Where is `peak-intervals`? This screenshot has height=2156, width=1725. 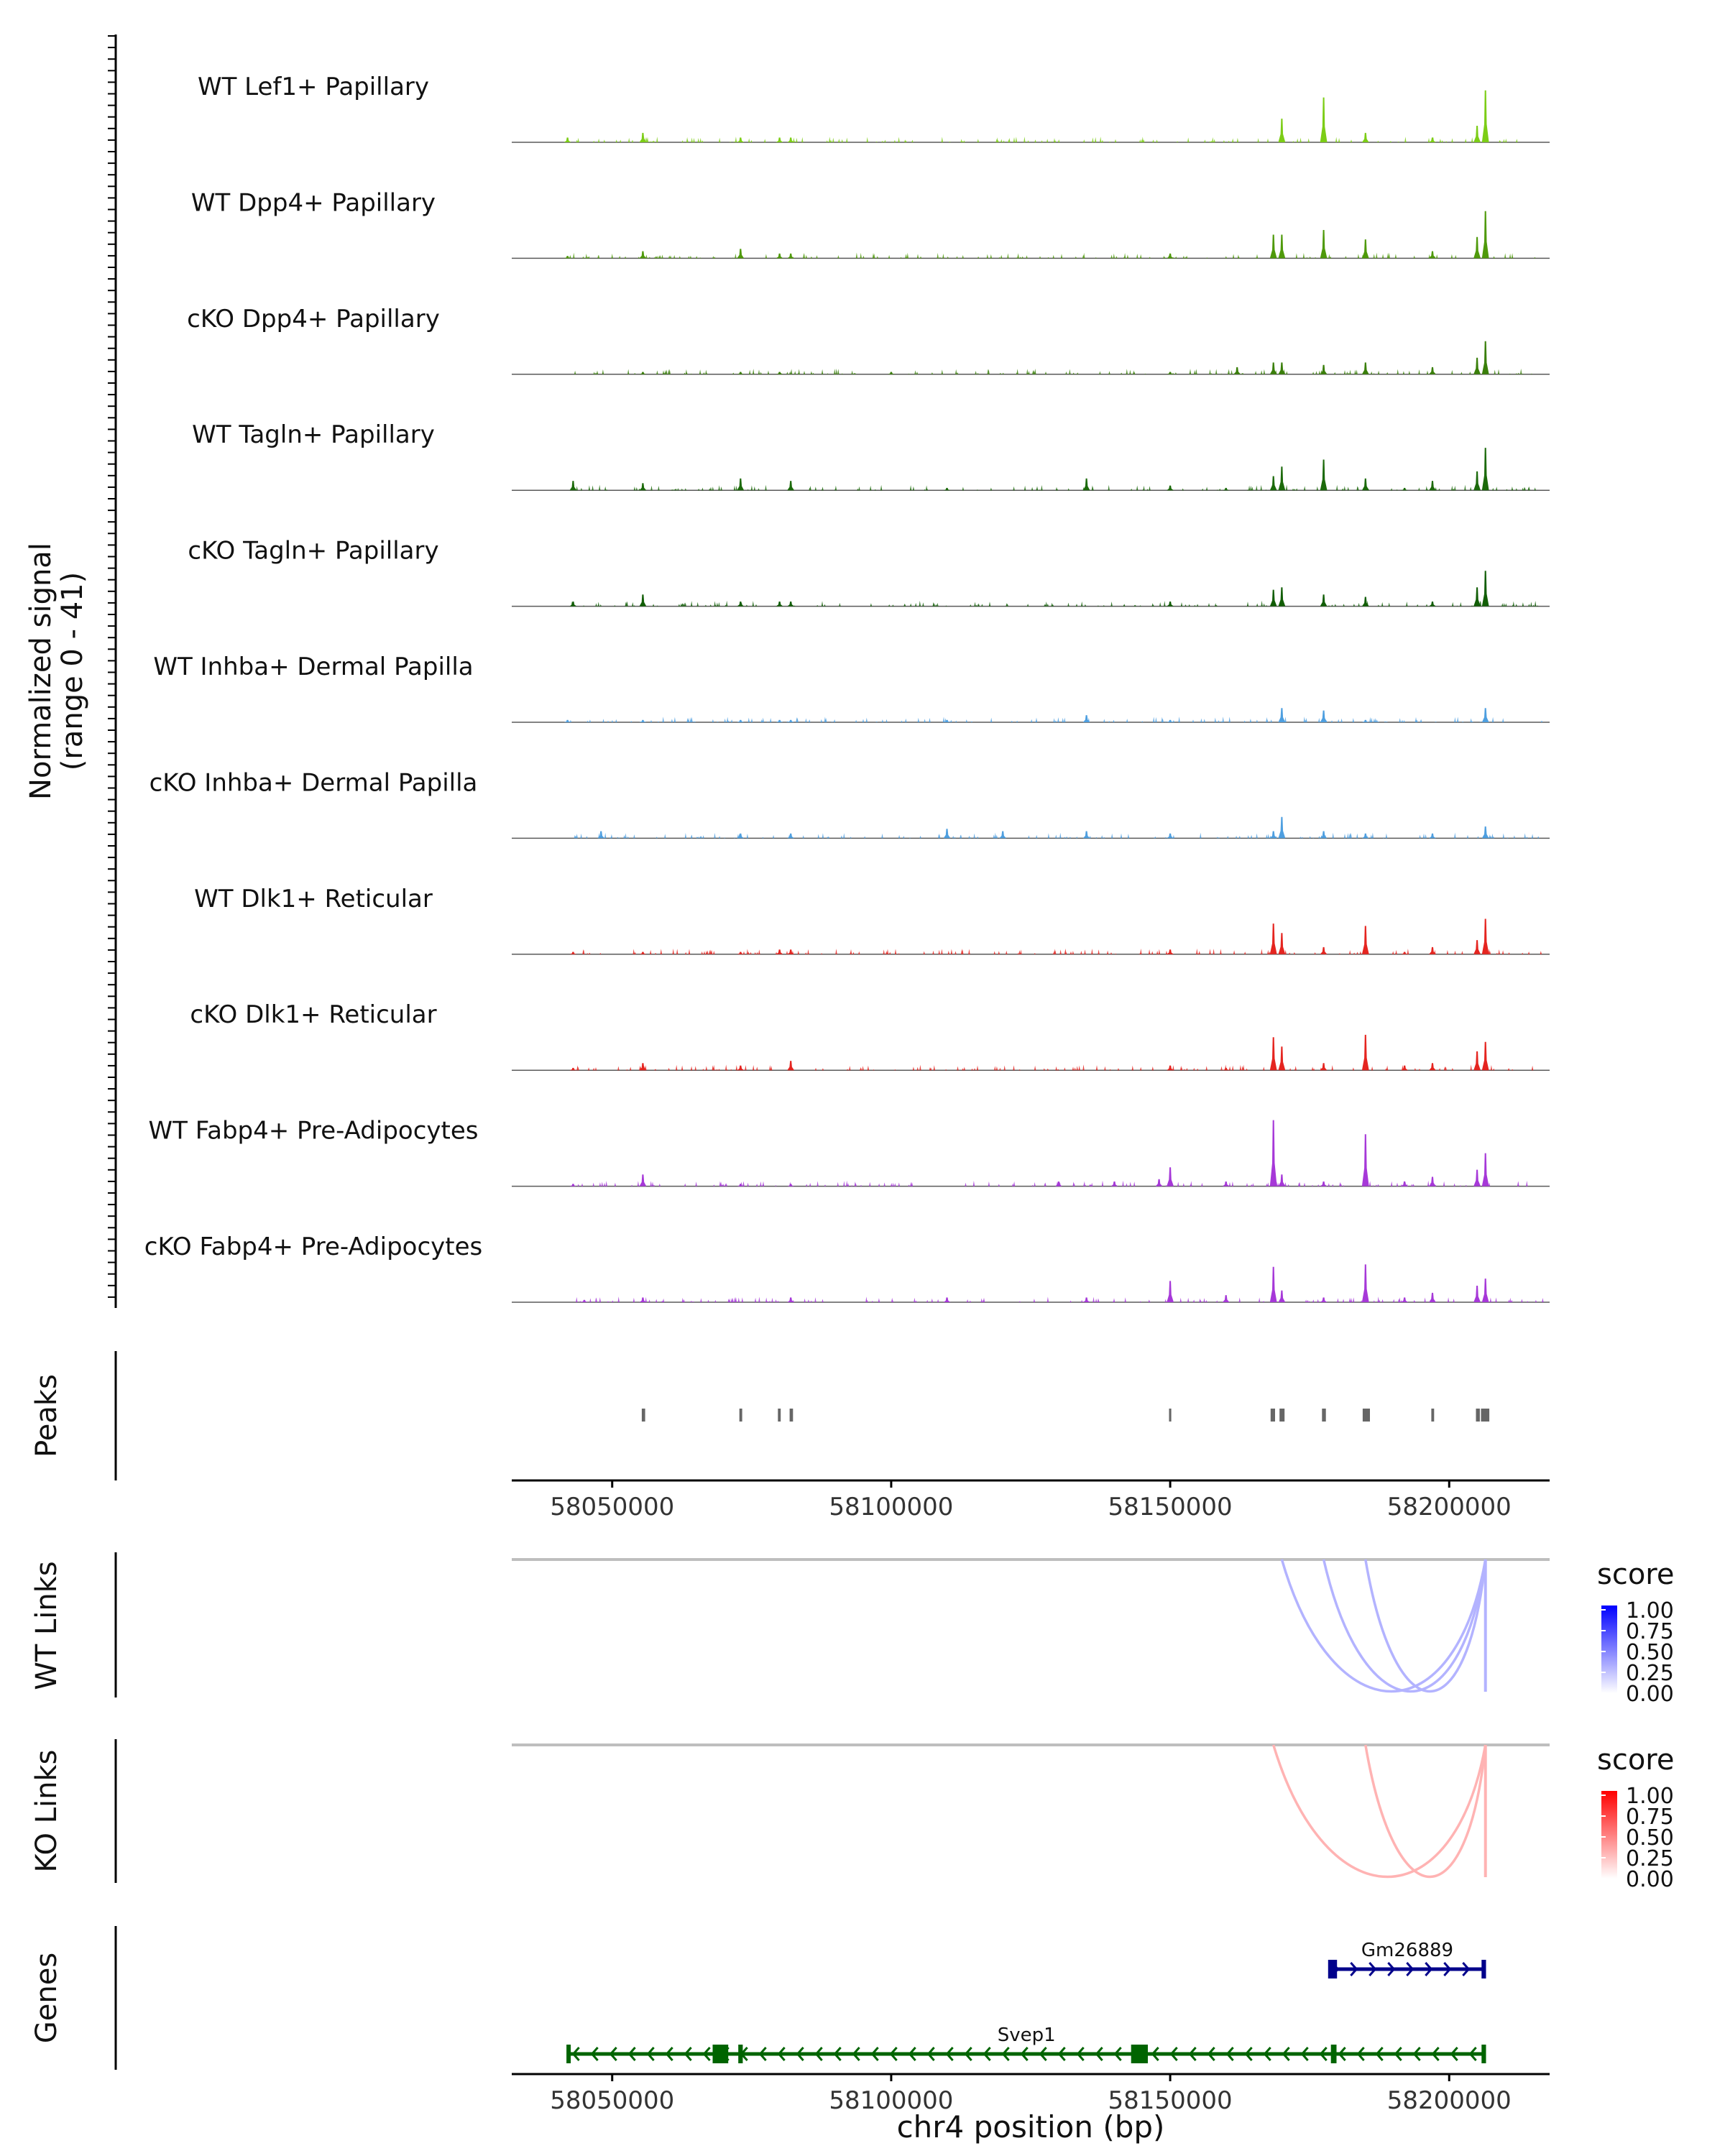
peak-intervals is located at coordinates (1065, 1415).